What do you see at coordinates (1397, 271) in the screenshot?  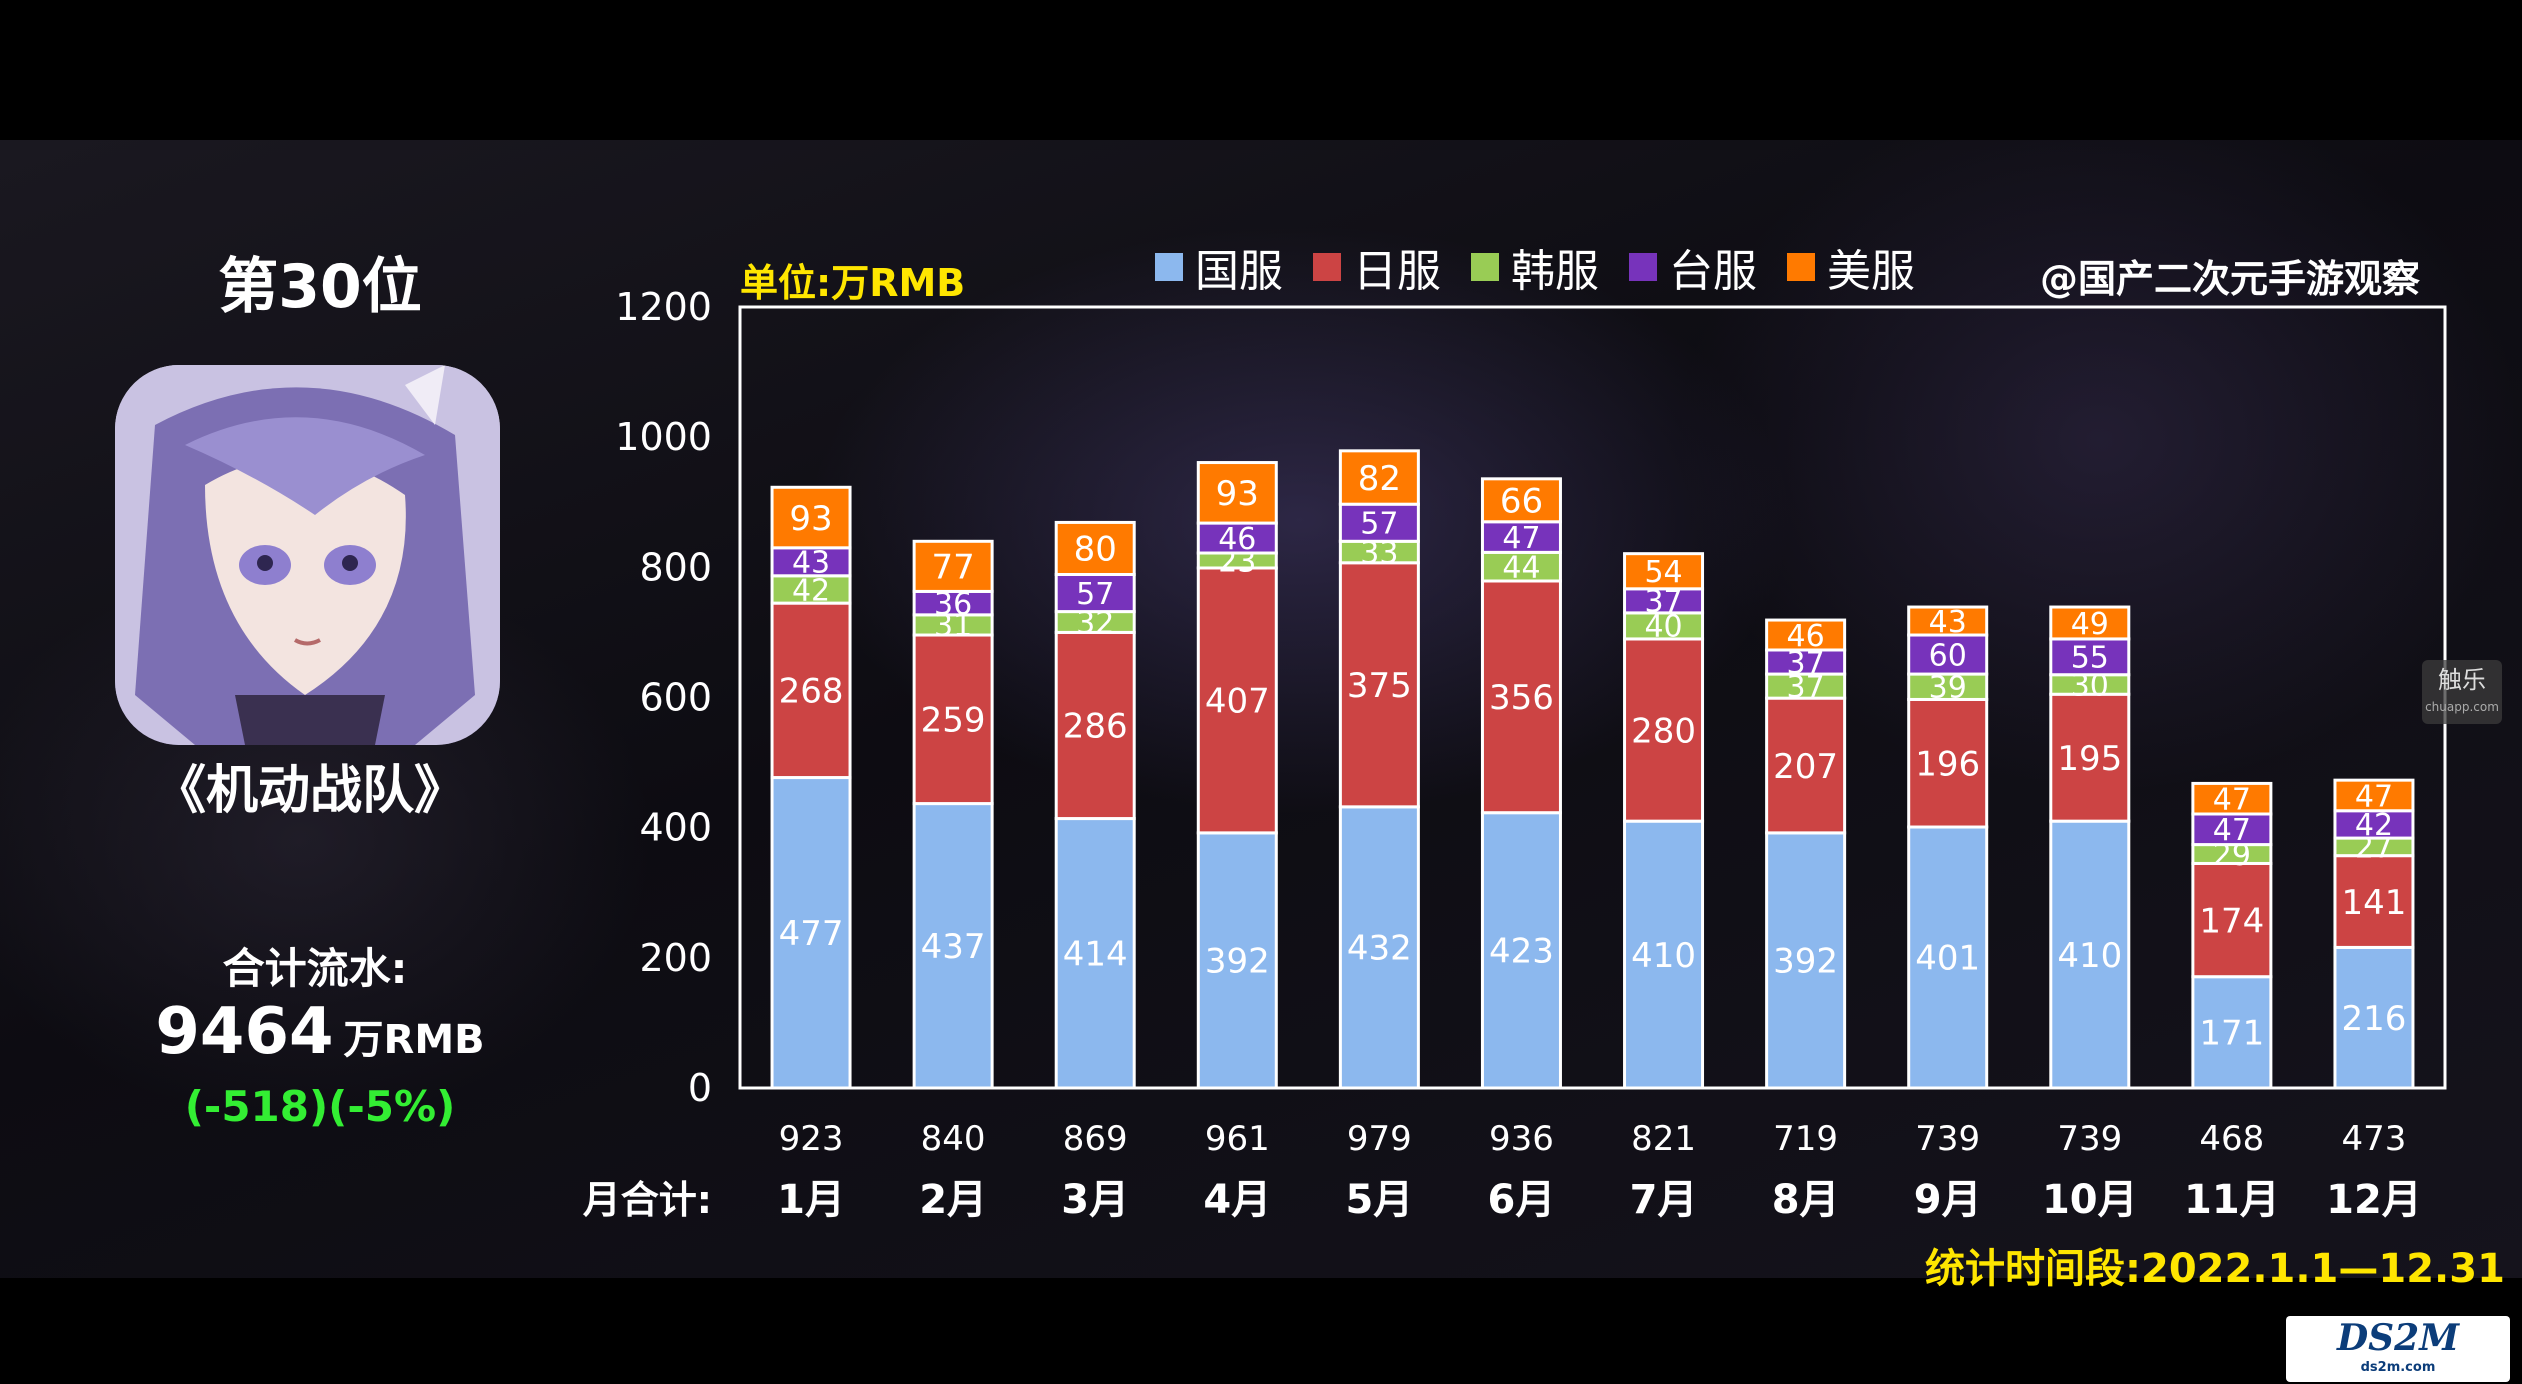 I see `legend-label-jp: 日服` at bounding box center [1397, 271].